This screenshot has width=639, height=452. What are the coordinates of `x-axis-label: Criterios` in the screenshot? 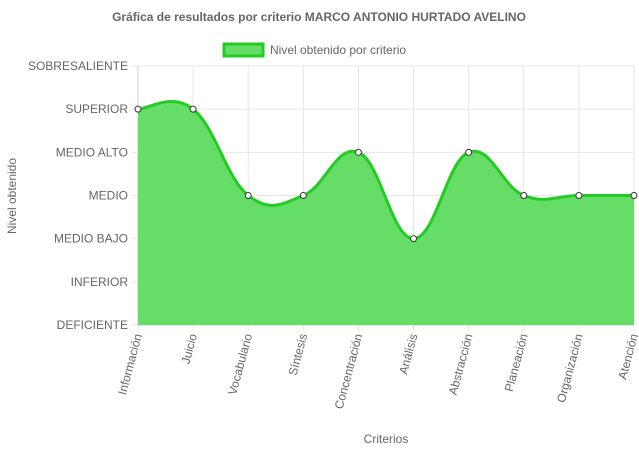 It's located at (386, 439).